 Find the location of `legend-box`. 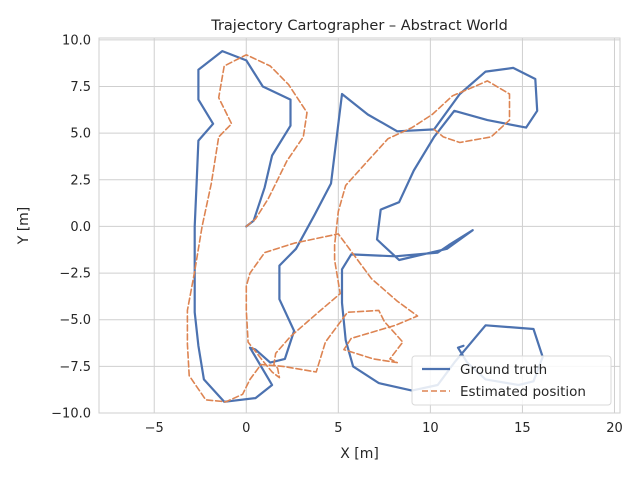

legend-box is located at coordinates (511, 380).